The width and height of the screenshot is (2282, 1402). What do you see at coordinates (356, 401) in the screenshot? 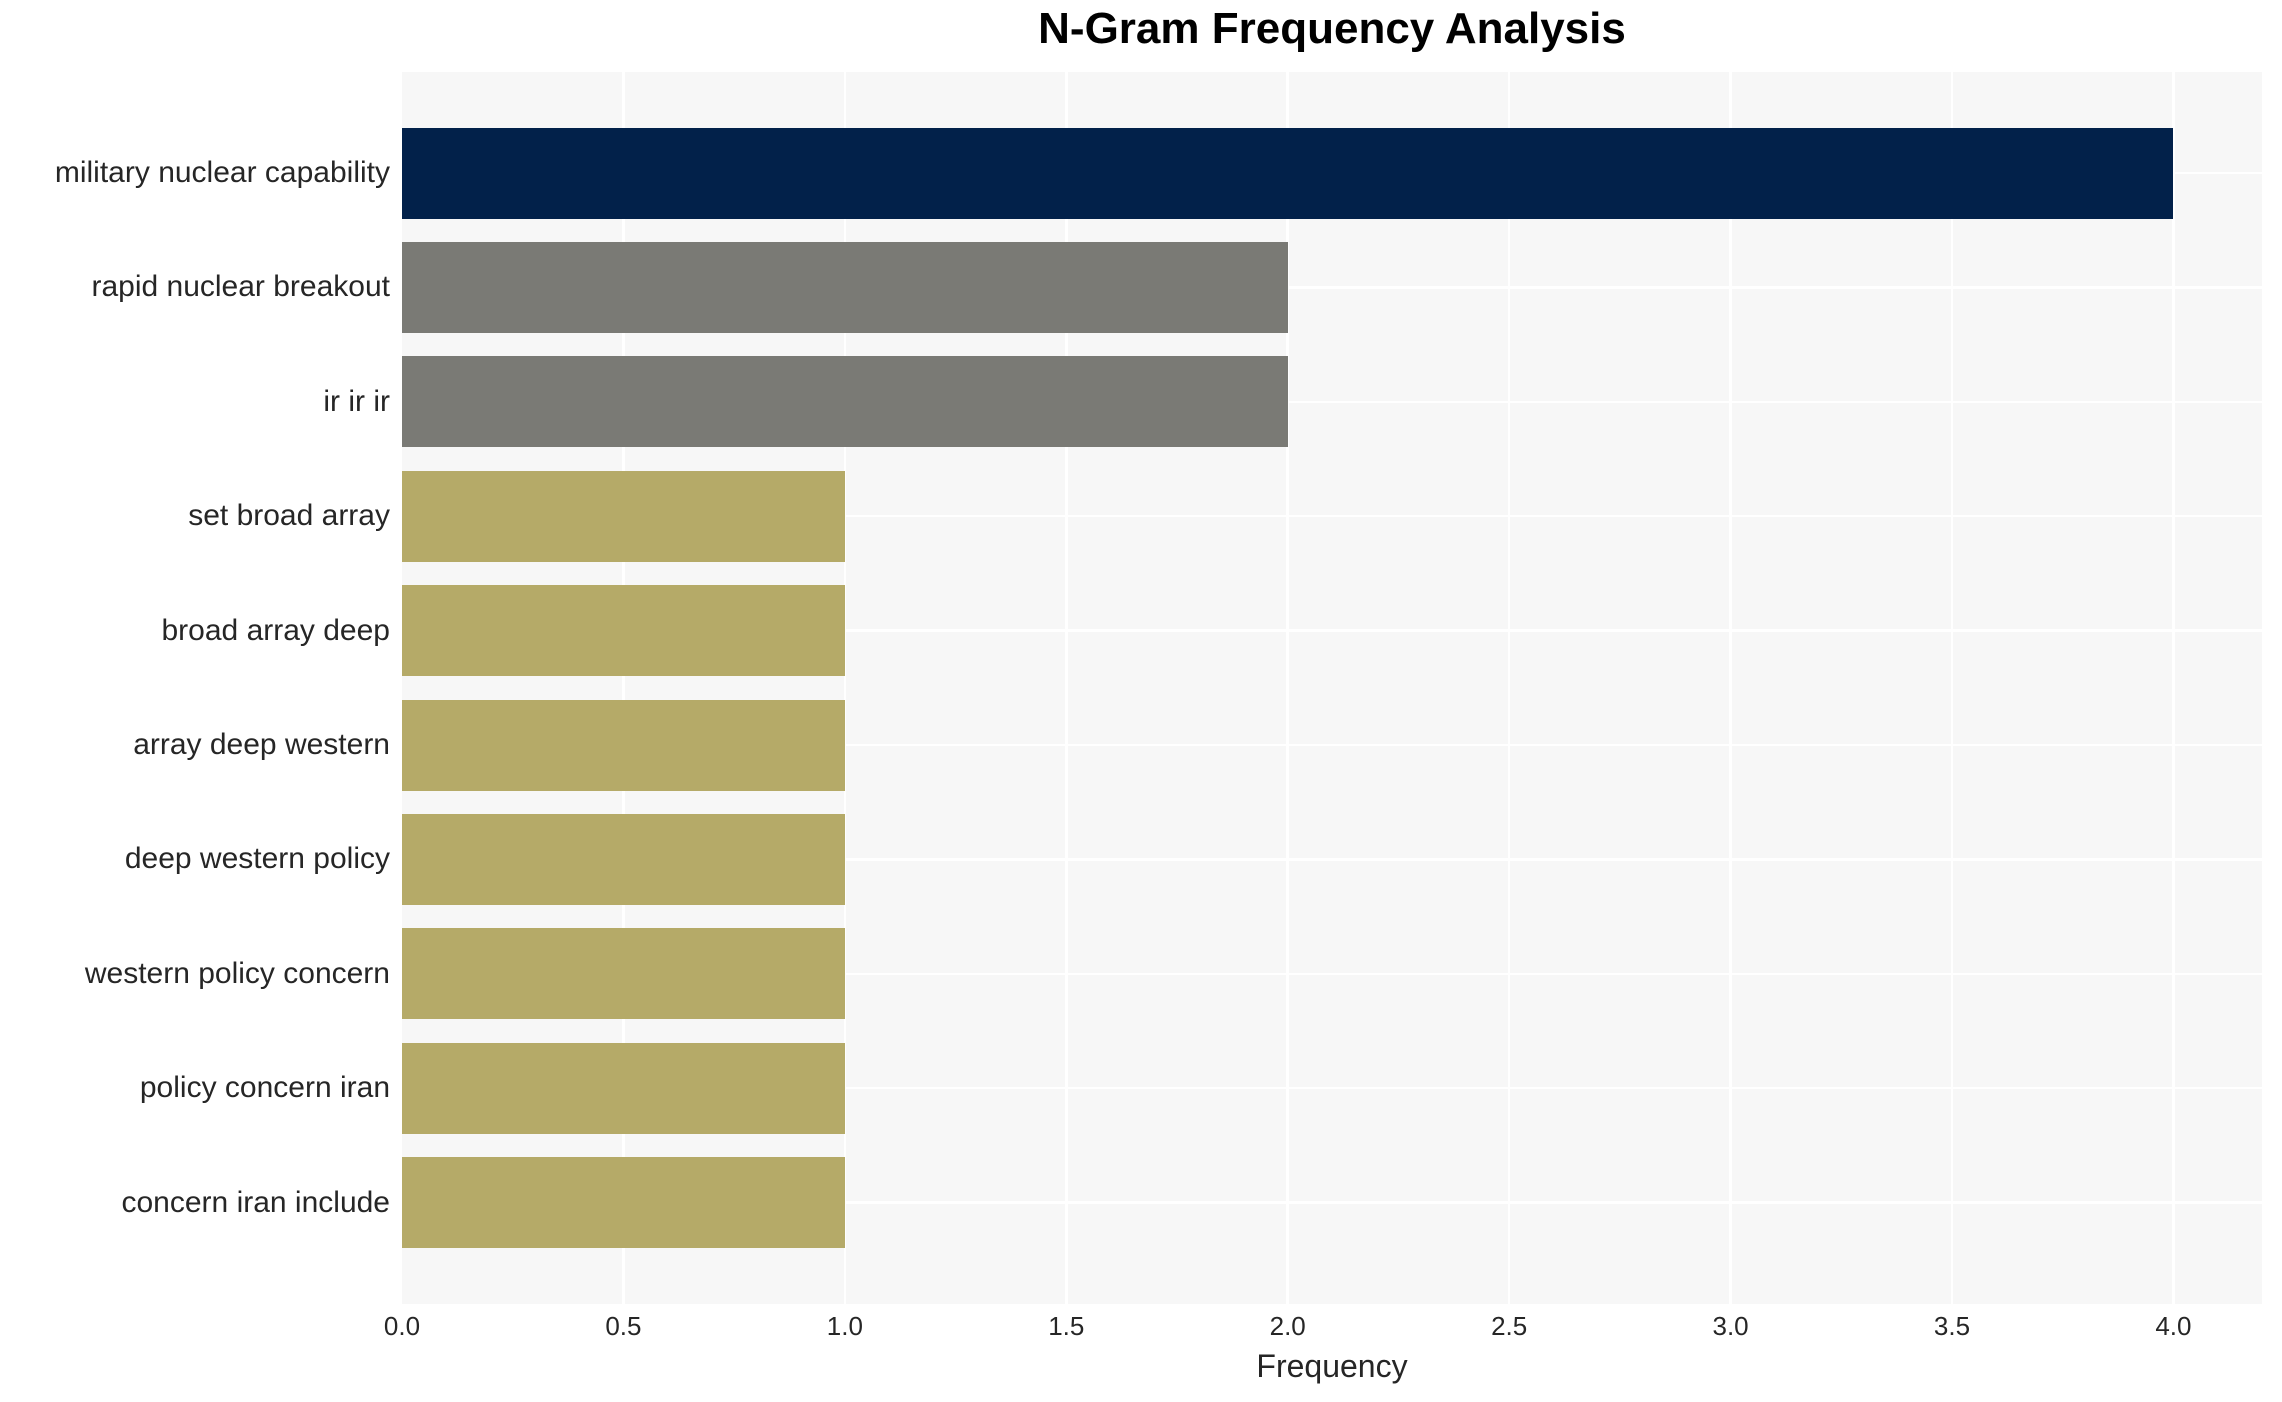
I see `y-tick-label: ir ir ir` at bounding box center [356, 401].